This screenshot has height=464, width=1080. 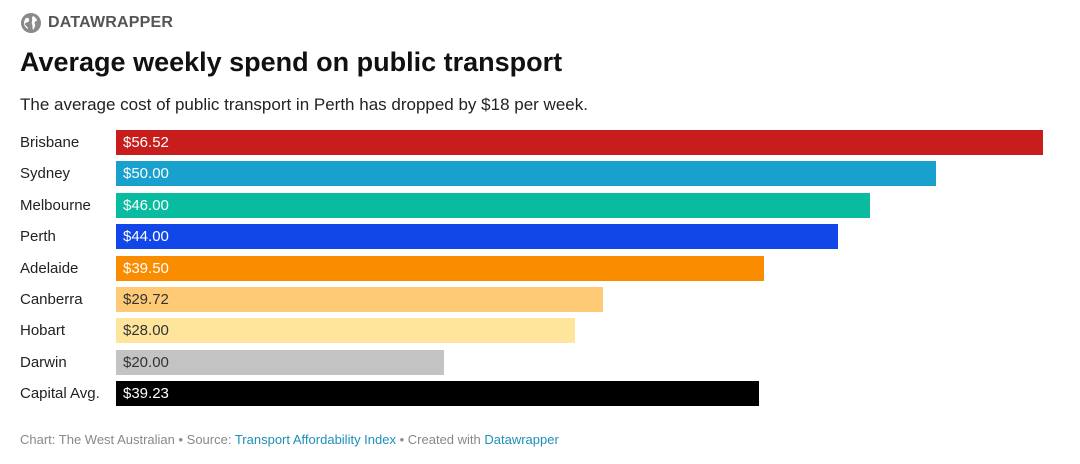 I want to click on row-label-sydney: Sydney, so click(x=45, y=173).